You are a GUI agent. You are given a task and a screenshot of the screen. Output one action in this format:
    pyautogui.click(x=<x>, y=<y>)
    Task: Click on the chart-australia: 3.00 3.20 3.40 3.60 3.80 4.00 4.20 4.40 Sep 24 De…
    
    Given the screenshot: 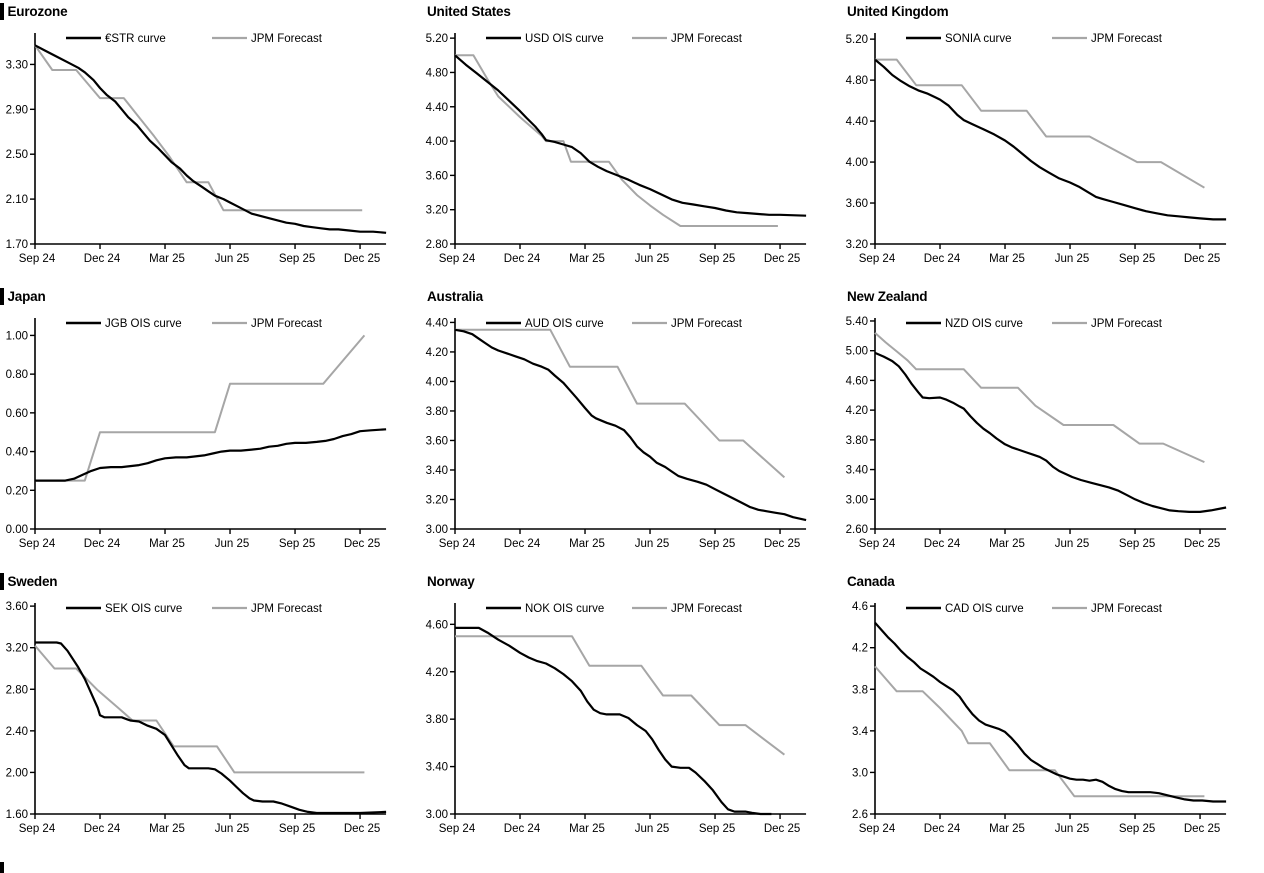 What is the action you would take?
    pyautogui.click(x=616, y=433)
    